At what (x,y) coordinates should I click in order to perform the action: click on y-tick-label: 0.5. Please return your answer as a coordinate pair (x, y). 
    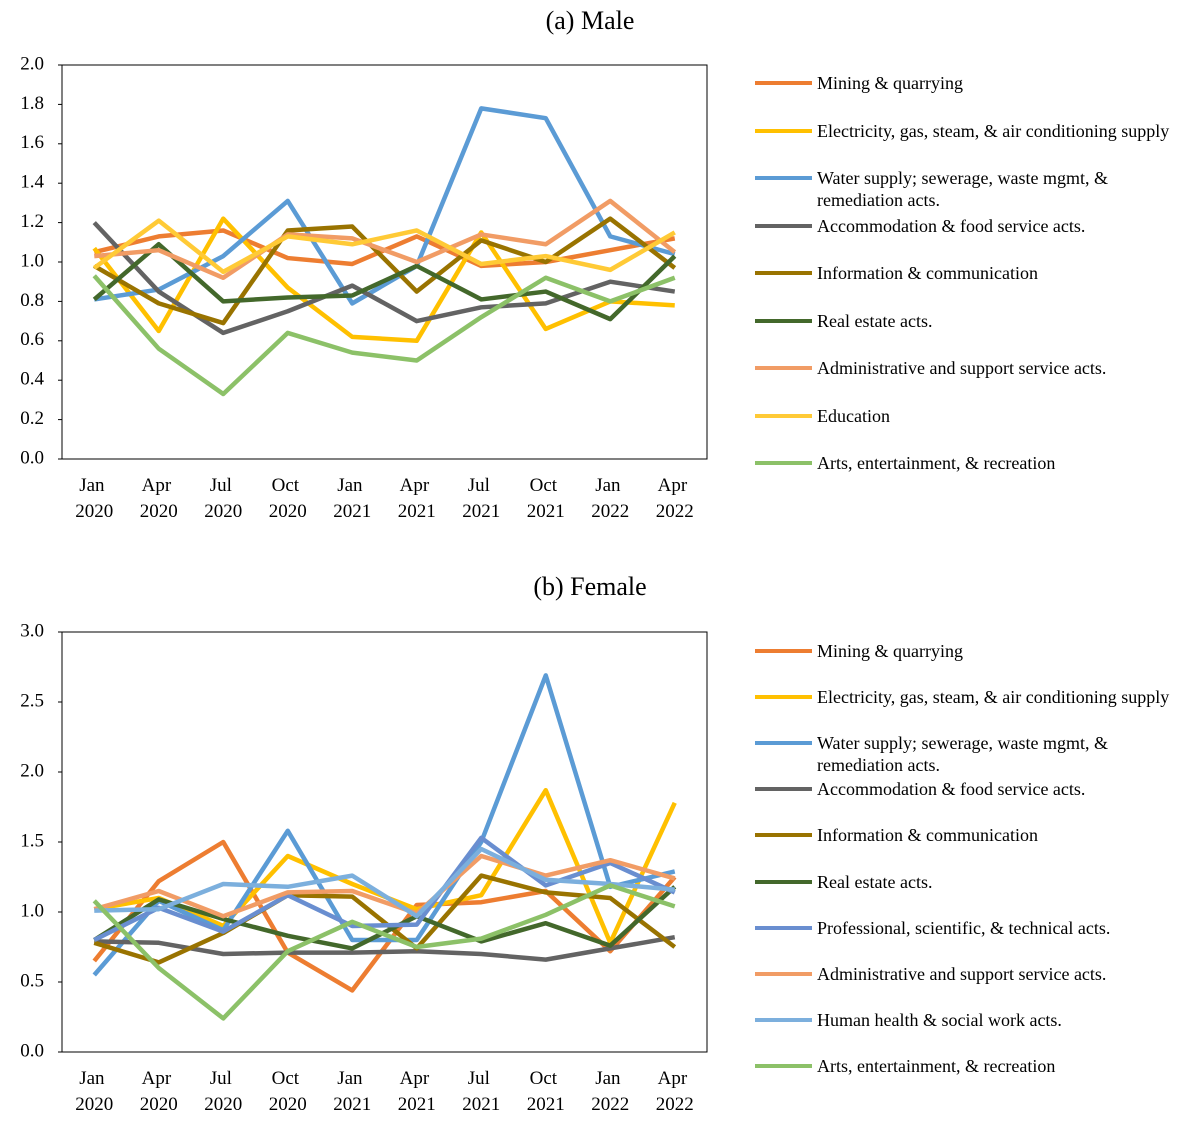
    Looking at the image, I should click on (32, 980).